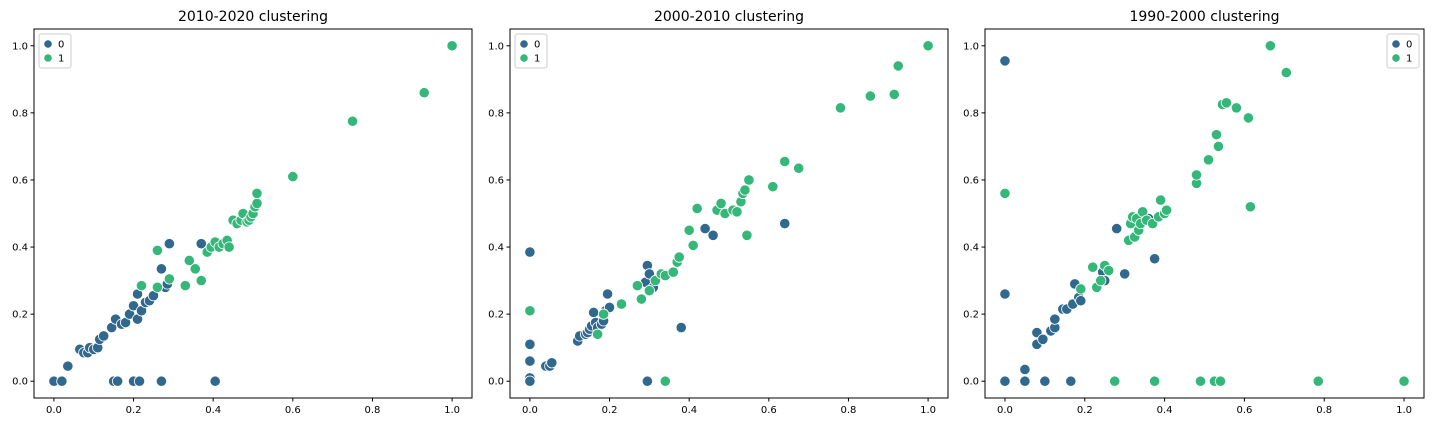 Image resolution: width=1432 pixels, height=424 pixels. What do you see at coordinates (971, 46) in the screenshot?
I see `y-tick-label: 1.0` at bounding box center [971, 46].